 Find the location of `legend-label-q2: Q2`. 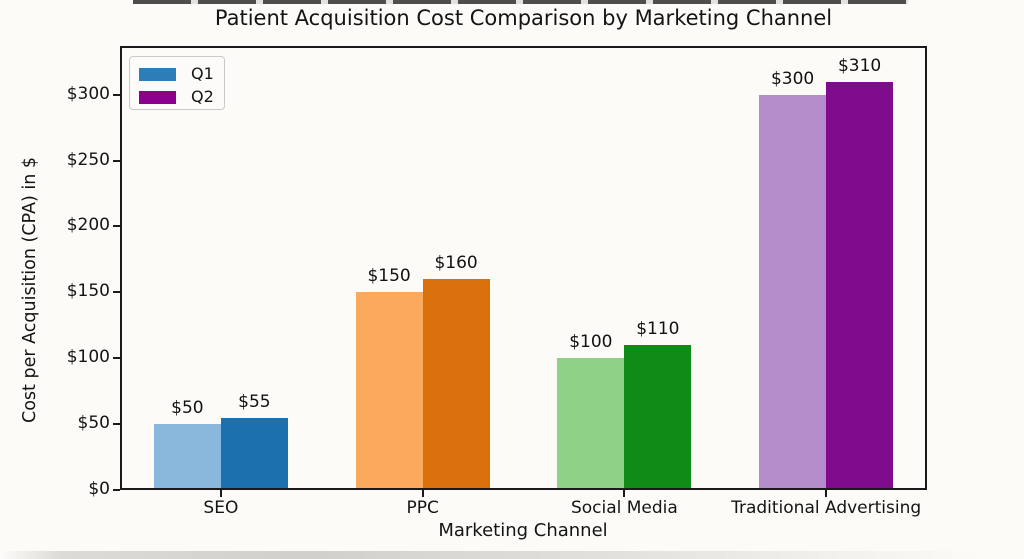

legend-label-q2: Q2 is located at coordinates (202, 96).